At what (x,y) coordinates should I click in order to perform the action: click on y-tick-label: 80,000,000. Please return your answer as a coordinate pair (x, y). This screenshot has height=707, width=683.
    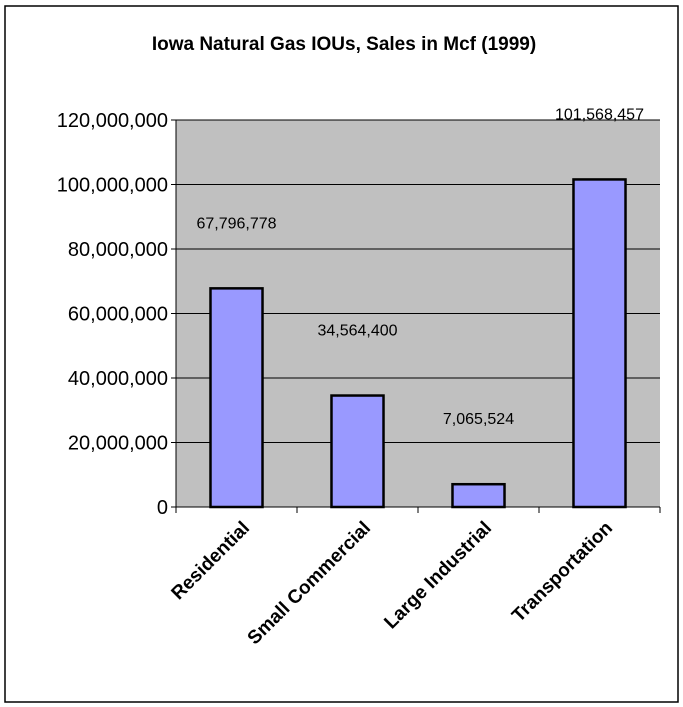
    Looking at the image, I should click on (118, 250).